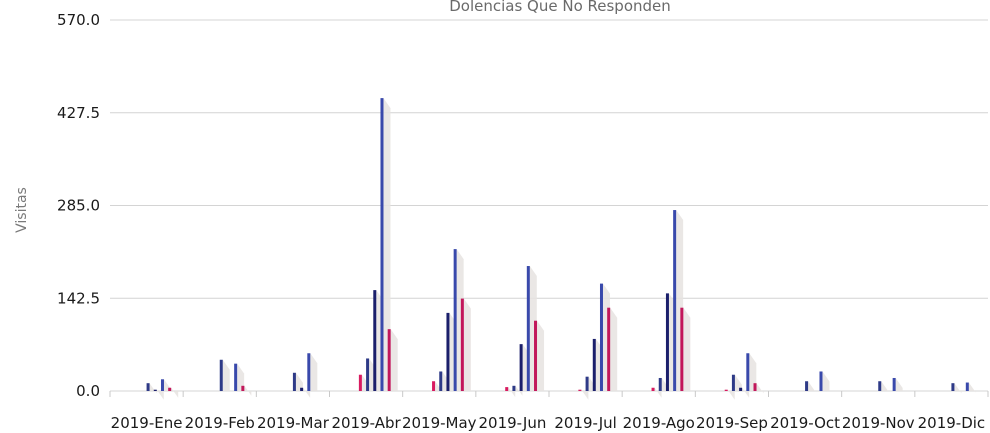 This screenshot has width=990, height=433. I want to click on x-tick-label: 2019-May, so click(439, 423).